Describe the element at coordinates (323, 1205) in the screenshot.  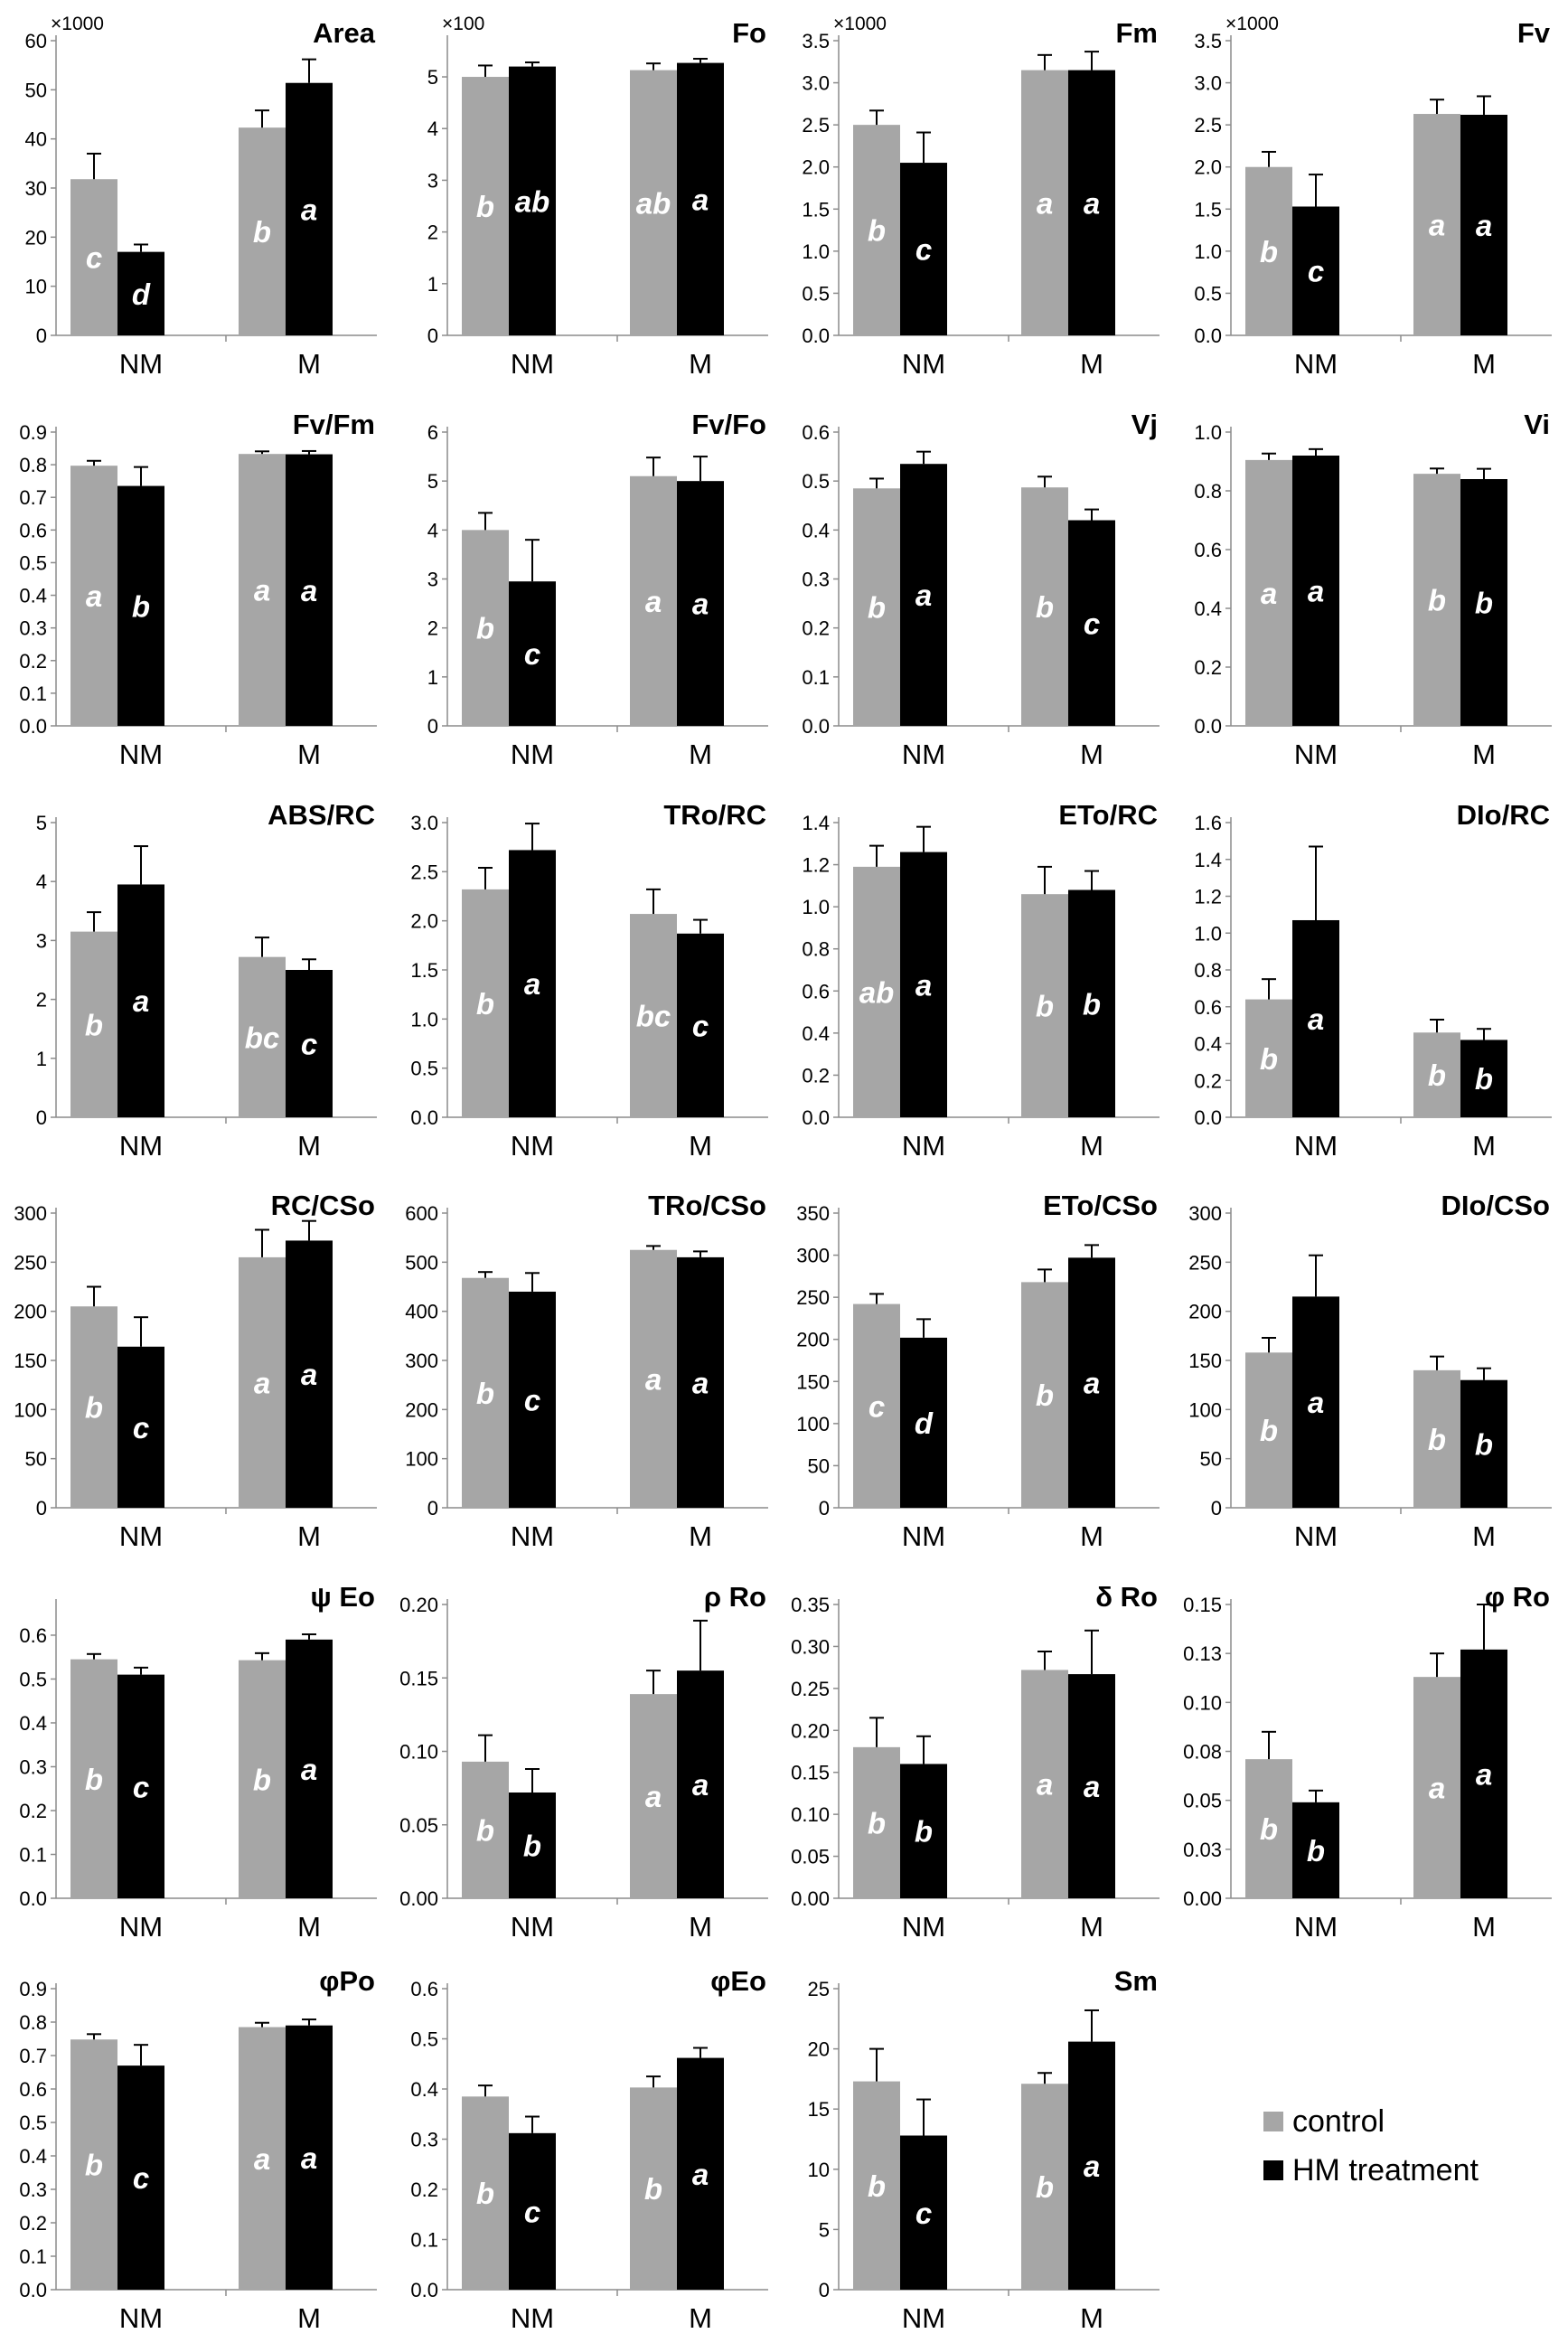
I see `panel-title: RC/CSo` at that location.